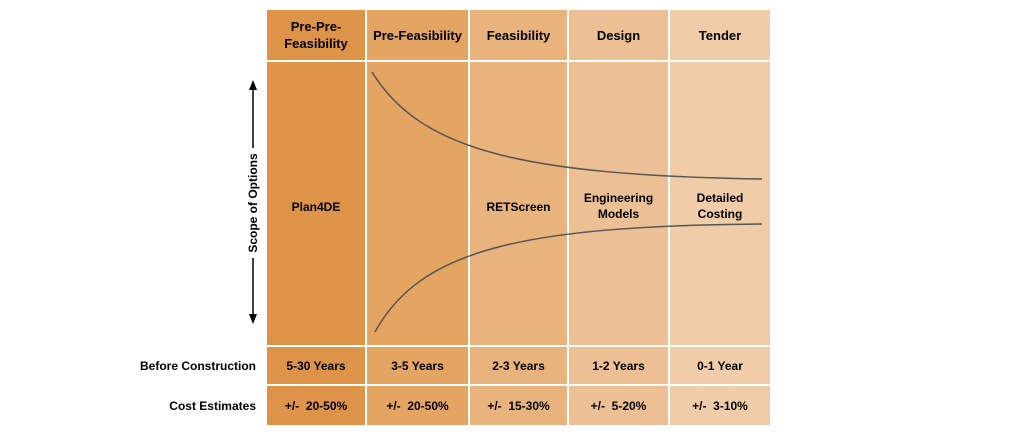 The height and width of the screenshot is (445, 1030). I want to click on before-construction-design: 1-2 Years, so click(618, 365).